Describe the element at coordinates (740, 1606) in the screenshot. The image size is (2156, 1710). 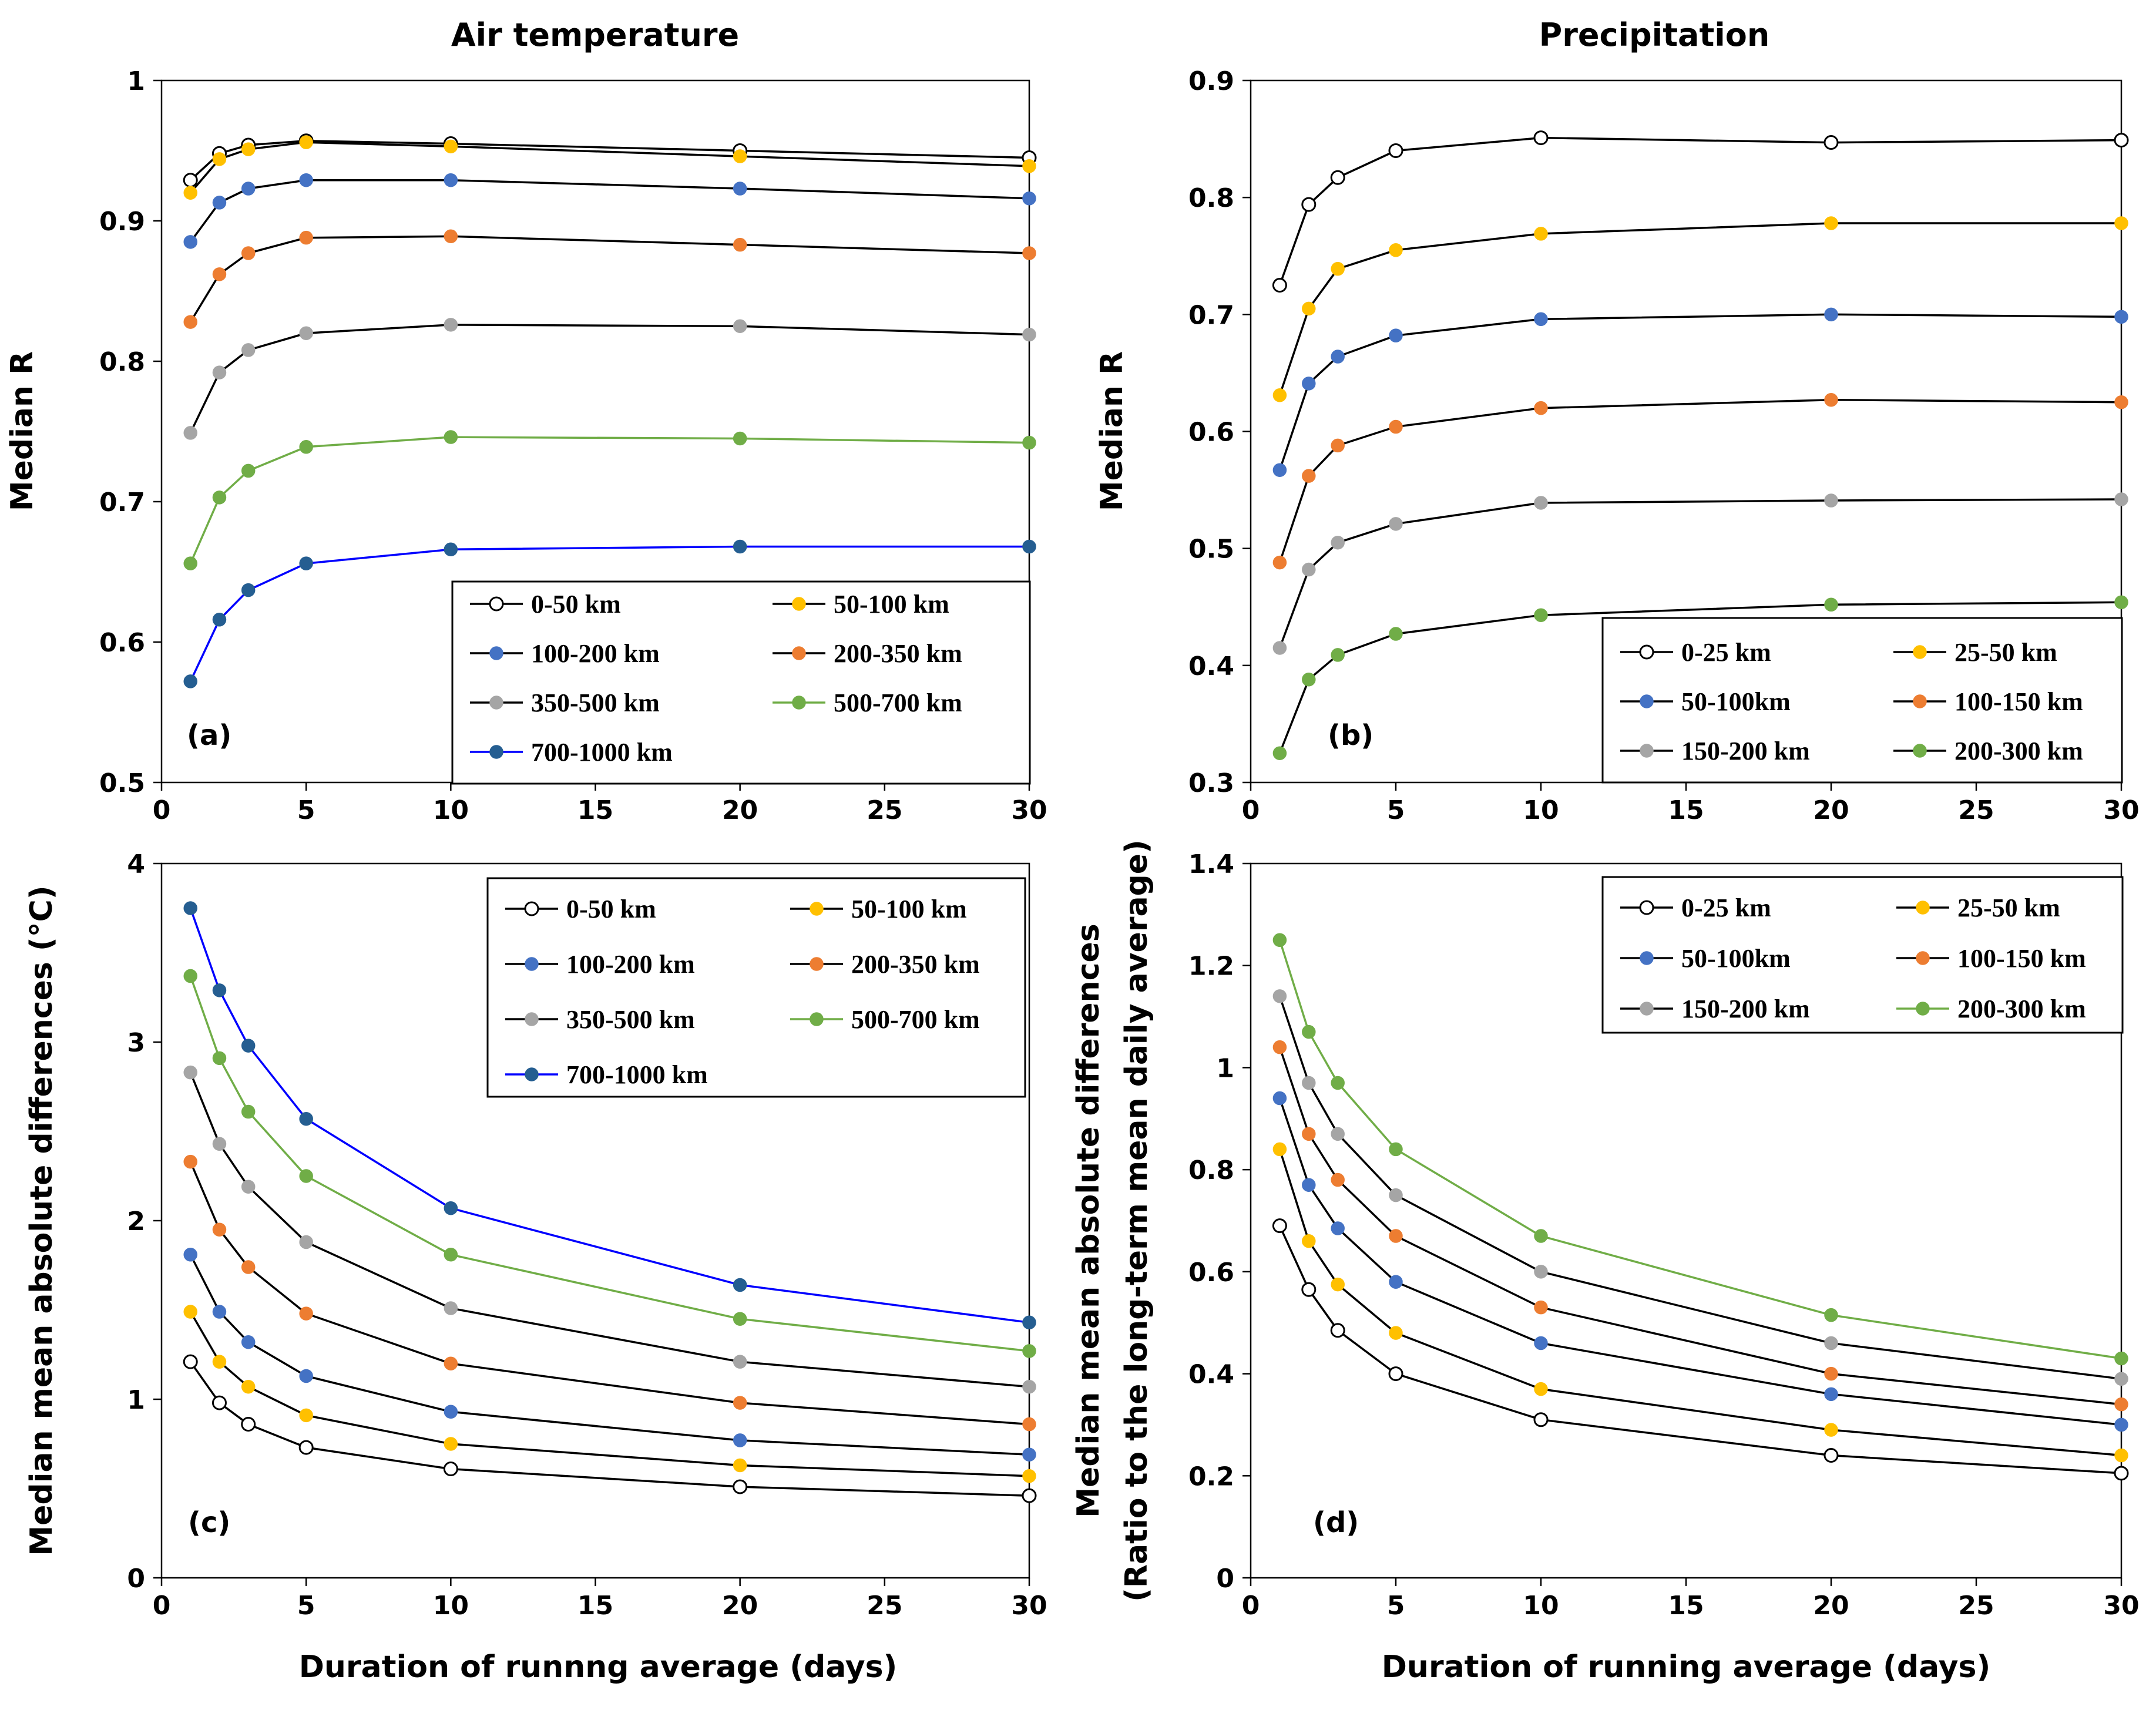
I see `x-tick-label-c: 20` at that location.